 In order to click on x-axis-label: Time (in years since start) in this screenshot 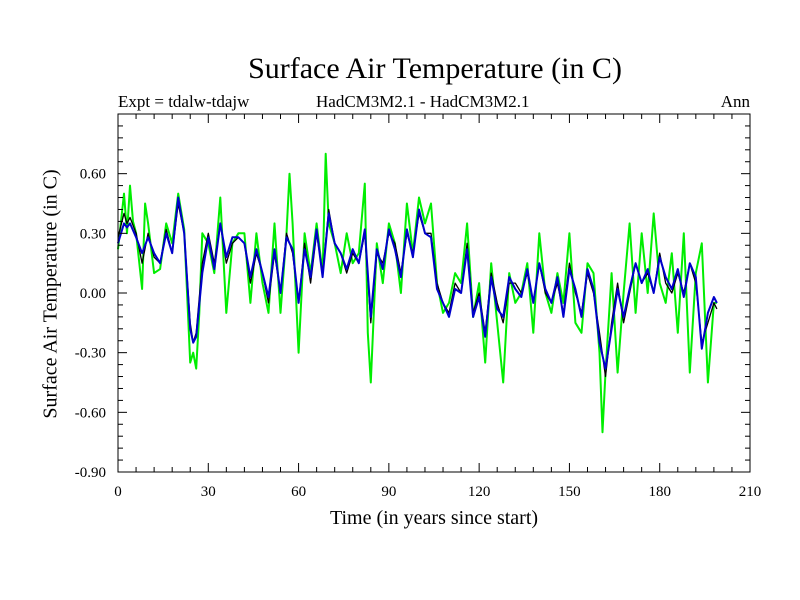, I will do `click(434, 518)`.